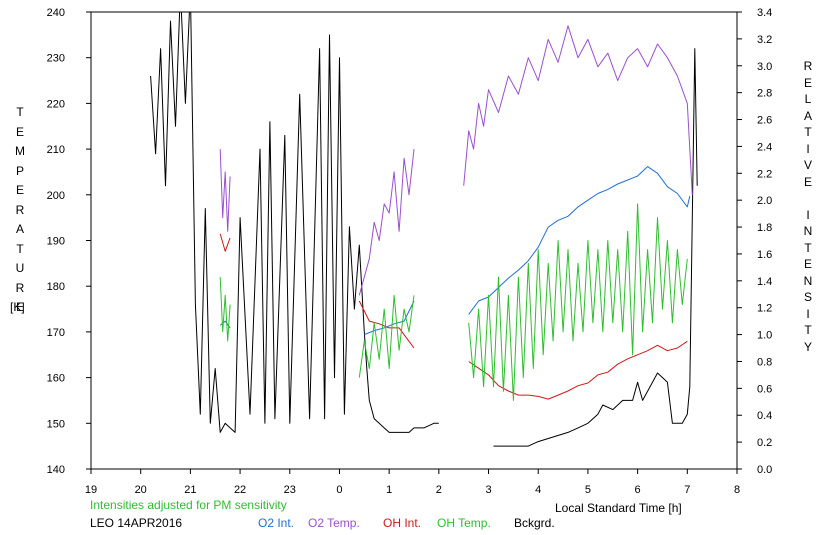 The width and height of the screenshot is (828, 535). Describe the element at coordinates (20, 268) in the screenshot. I see `axis-label-letter: U` at that location.